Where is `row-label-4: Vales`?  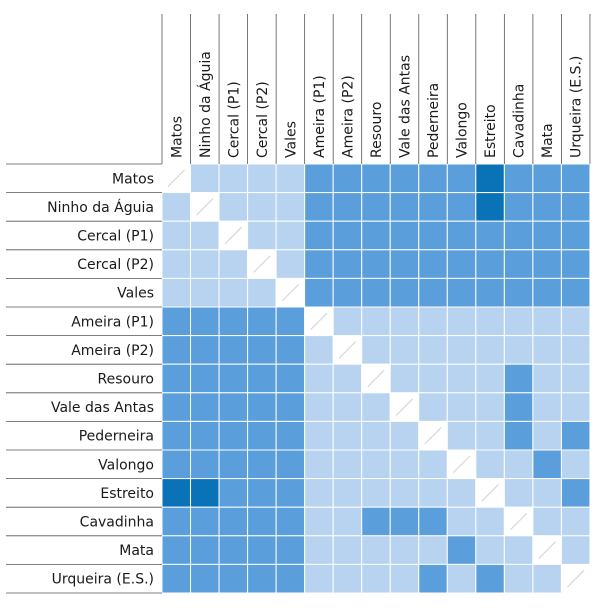 row-label-4: Vales is located at coordinates (135, 294).